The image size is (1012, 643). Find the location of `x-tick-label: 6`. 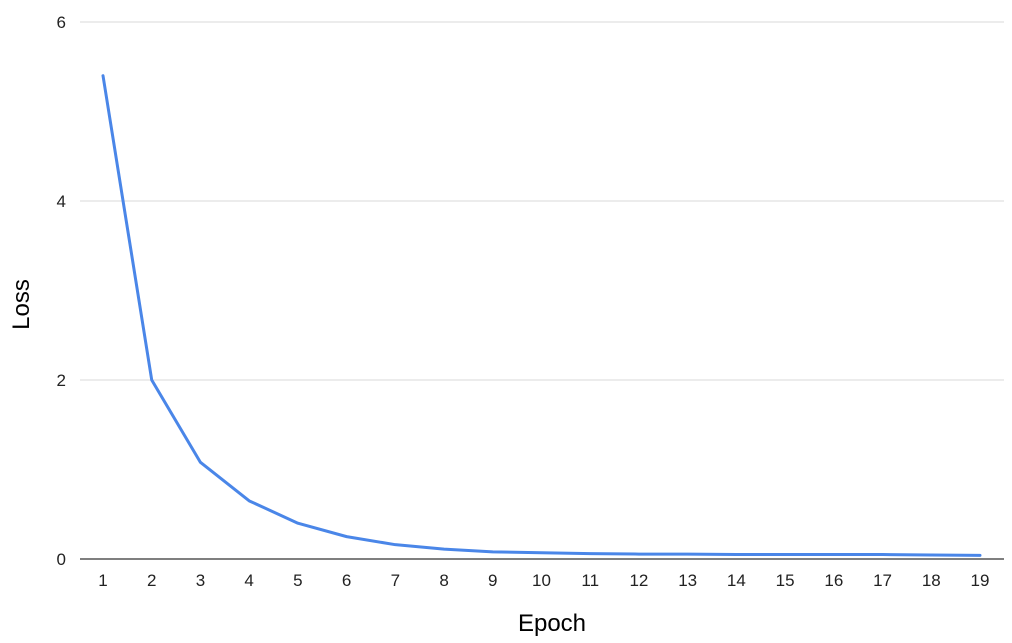

x-tick-label: 6 is located at coordinates (346, 580).